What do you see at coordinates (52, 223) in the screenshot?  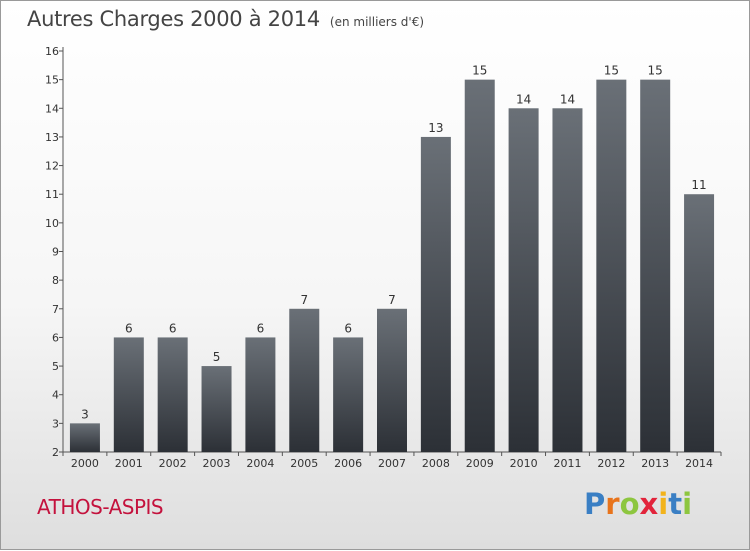 I see `y-tick-label: 10` at bounding box center [52, 223].